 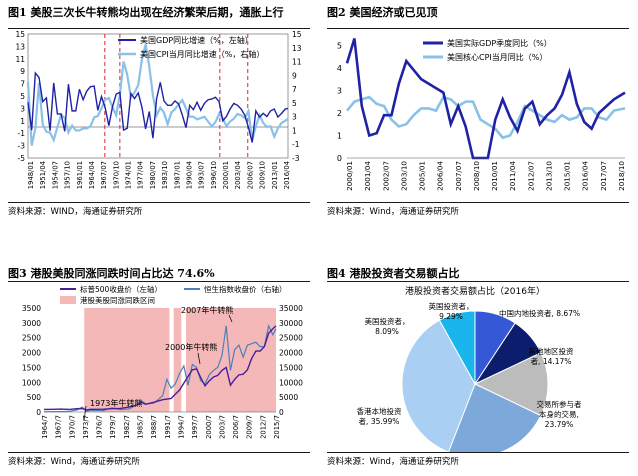 I want to click on x-tick: 1987/01, so click(x=177, y=175).